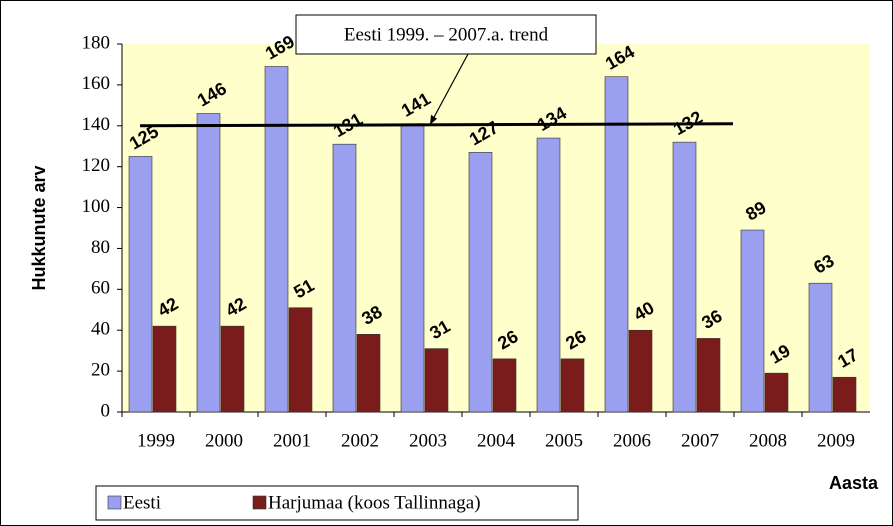 Image resolution: width=893 pixels, height=526 pixels. I want to click on x-tick-label: 1999, so click(156, 440).